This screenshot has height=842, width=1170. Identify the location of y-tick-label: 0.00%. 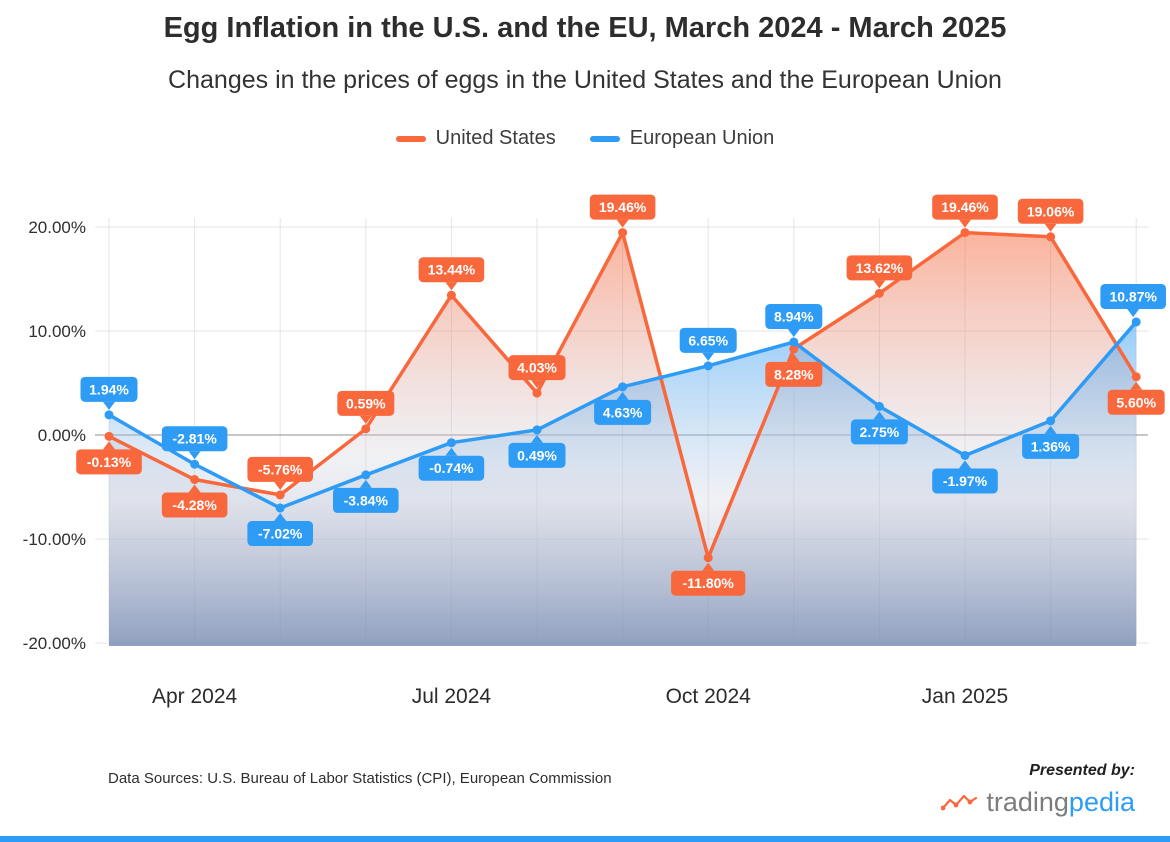
(62, 435).